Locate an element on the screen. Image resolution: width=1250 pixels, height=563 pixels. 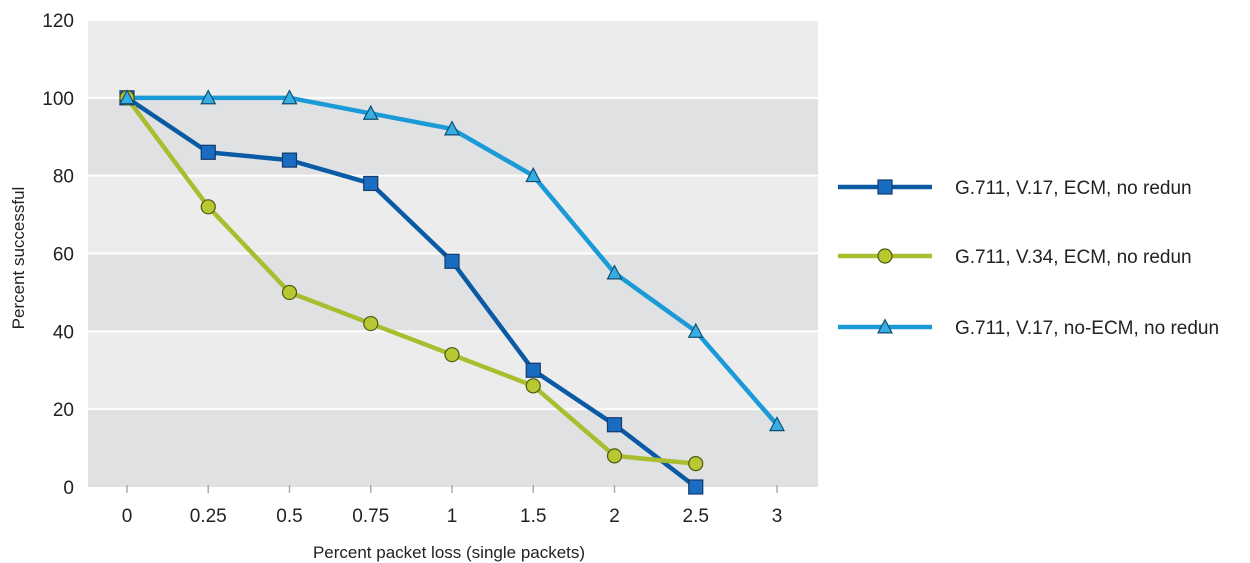
y-tick-label: 60 is located at coordinates (63, 255).